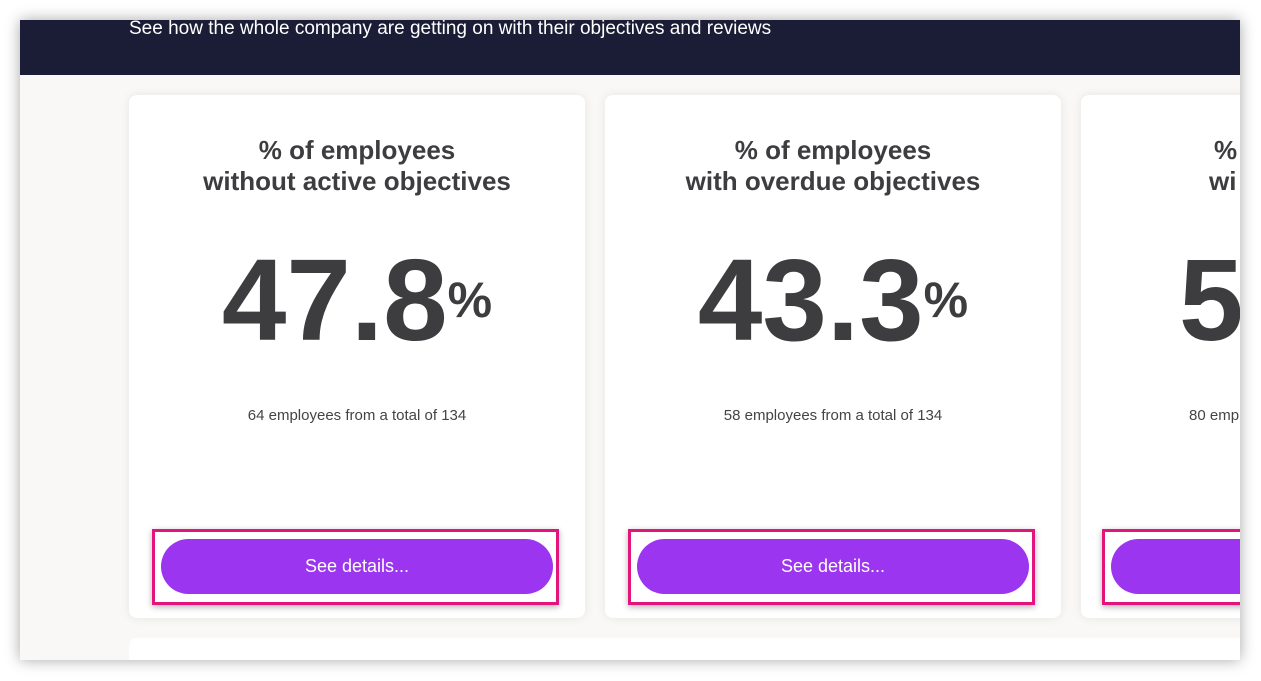 Image resolution: width=1261 pixels, height=681 pixels. What do you see at coordinates (833, 415) in the screenshot?
I see `stat-note: 58 employees from a total of 134` at bounding box center [833, 415].